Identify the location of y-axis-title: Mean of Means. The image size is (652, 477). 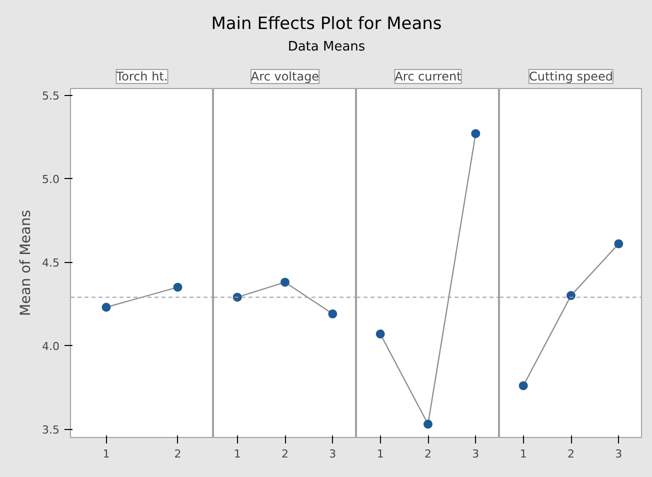
(26, 263).